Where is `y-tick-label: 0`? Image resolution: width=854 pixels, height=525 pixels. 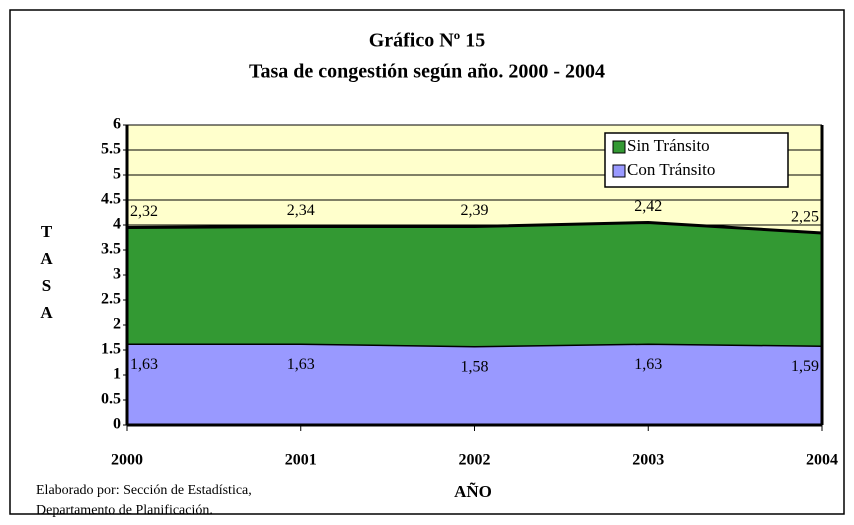 y-tick-label: 0 is located at coordinates (117, 424).